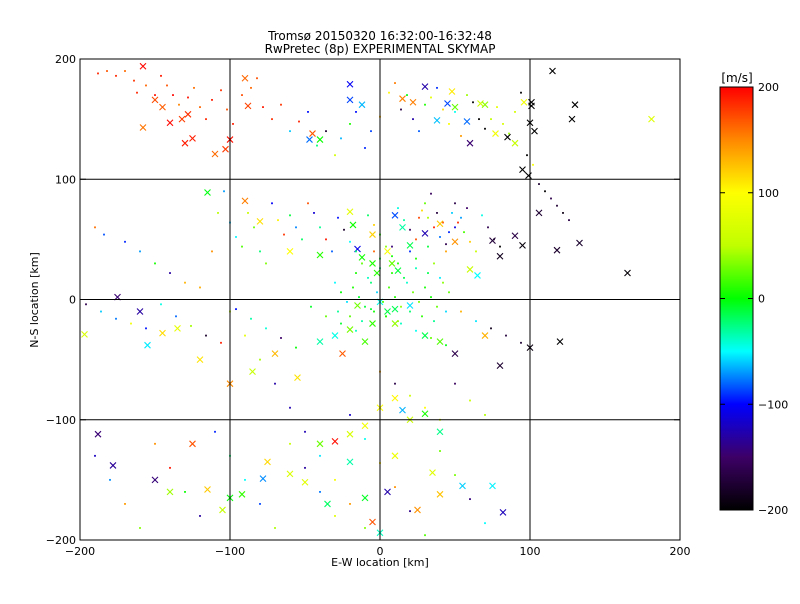  What do you see at coordinates (768, 193) in the screenshot?
I see `colorbar-tick-label: 100` at bounding box center [768, 193].